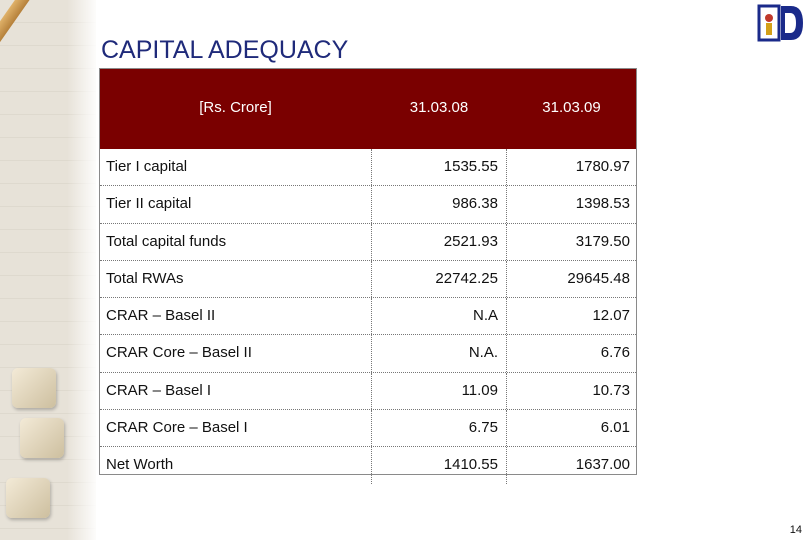 Image resolution: width=810 pixels, height=540 pixels. What do you see at coordinates (368, 429) in the screenshot?
I see `table-row: CRAR Core – Basel I 6.75 6.01` at bounding box center [368, 429].